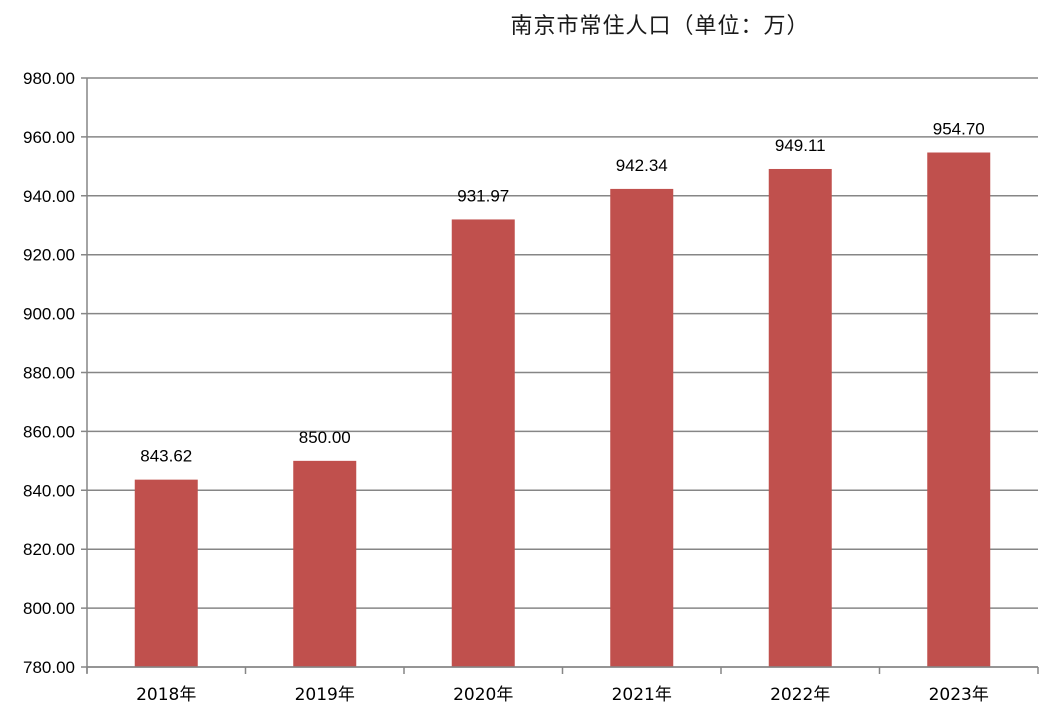  Describe the element at coordinates (642, 695) in the screenshot. I see `x-tick-label: 2021年` at that location.